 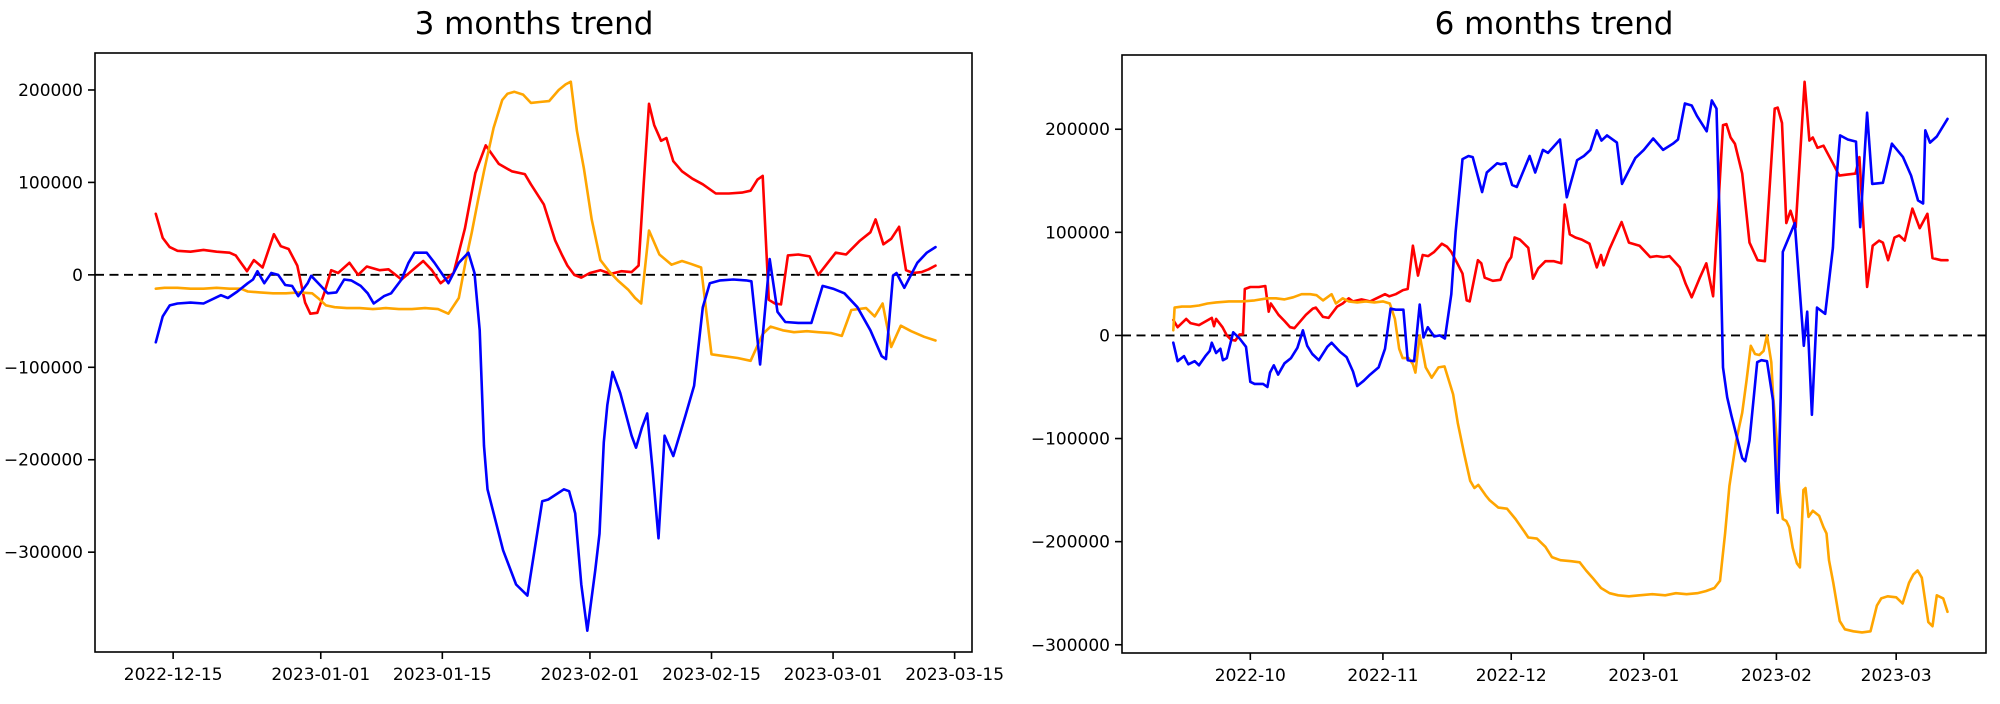 I want to click on x-tick-label: 2023-02-01, so click(x=590, y=675).